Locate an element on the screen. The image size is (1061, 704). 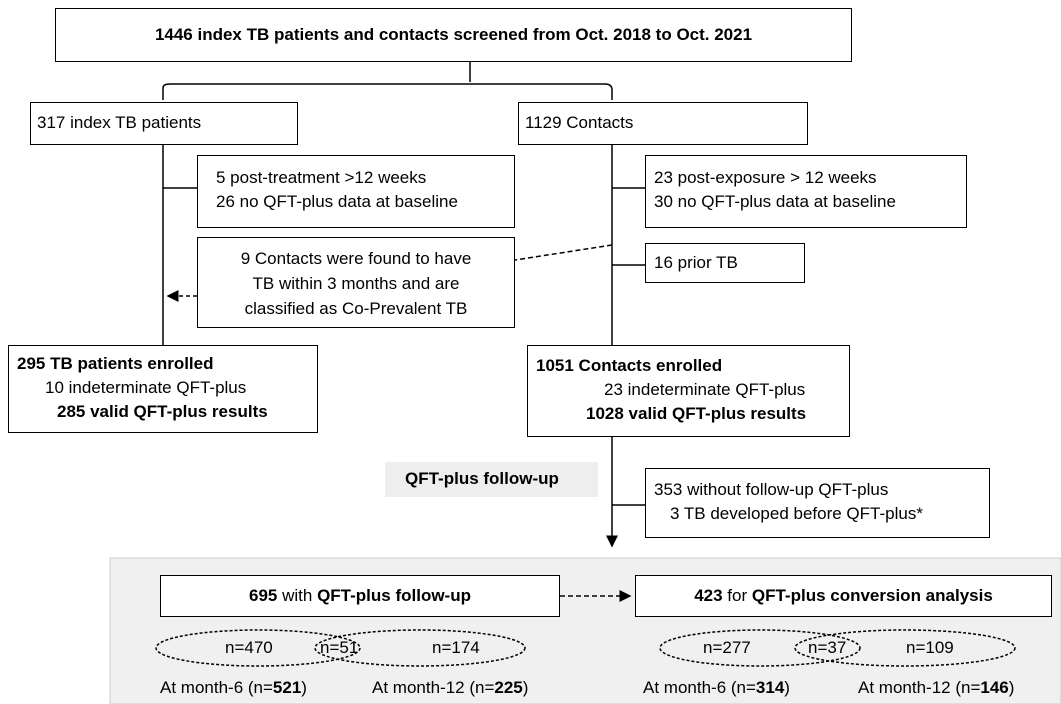
enrolled-title: 295 TB patients enrolled is located at coordinates (115, 363).